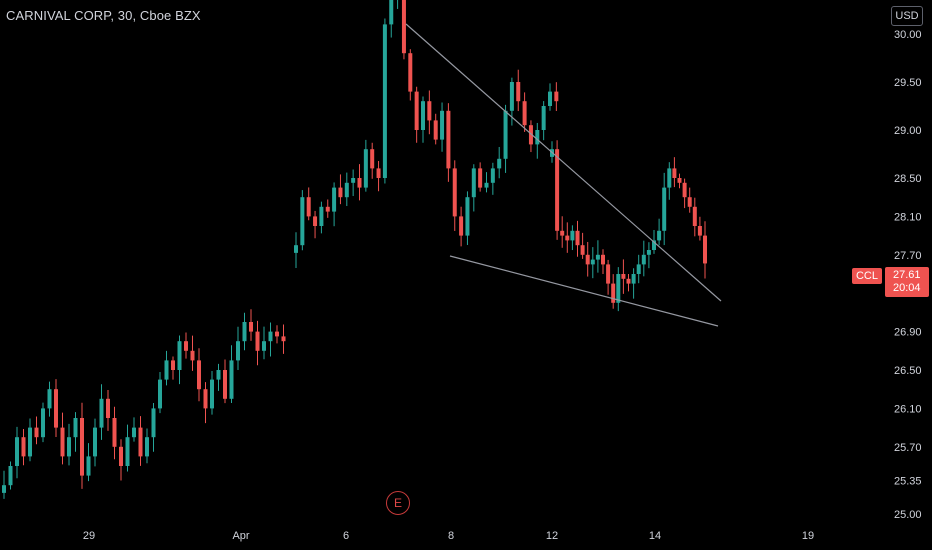  I want to click on last-price-label: 27.61 20:04, so click(907, 282).